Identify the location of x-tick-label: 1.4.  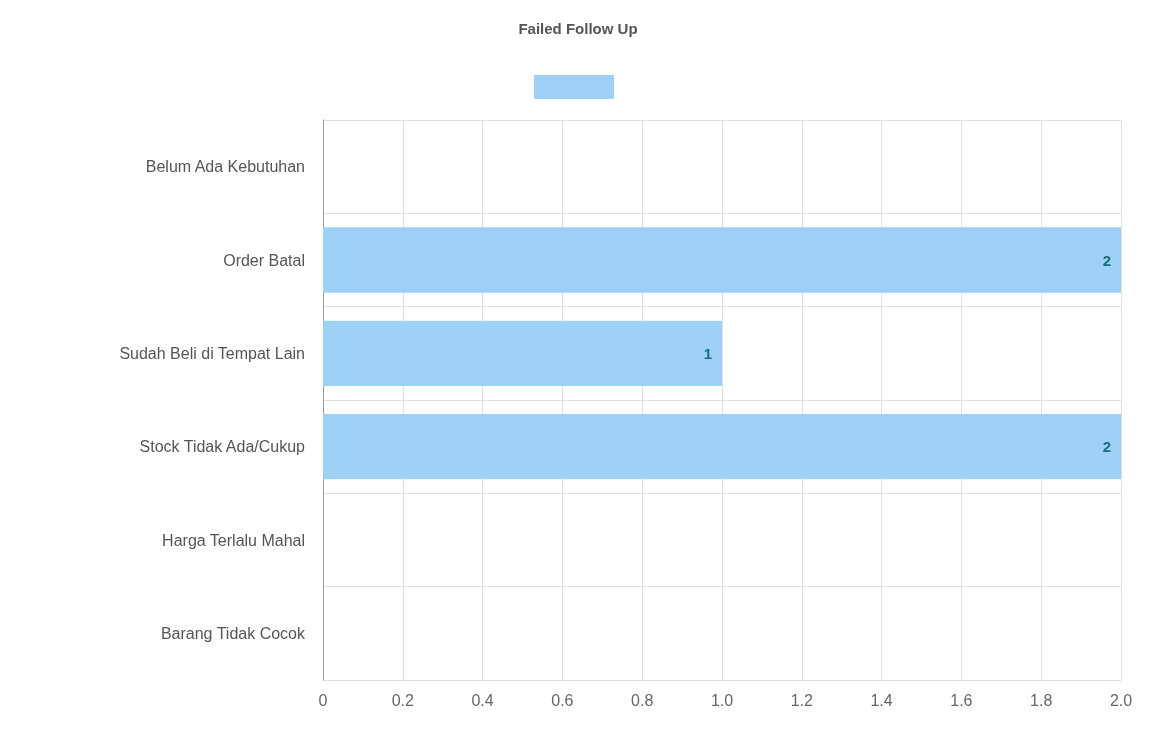
(881, 700).